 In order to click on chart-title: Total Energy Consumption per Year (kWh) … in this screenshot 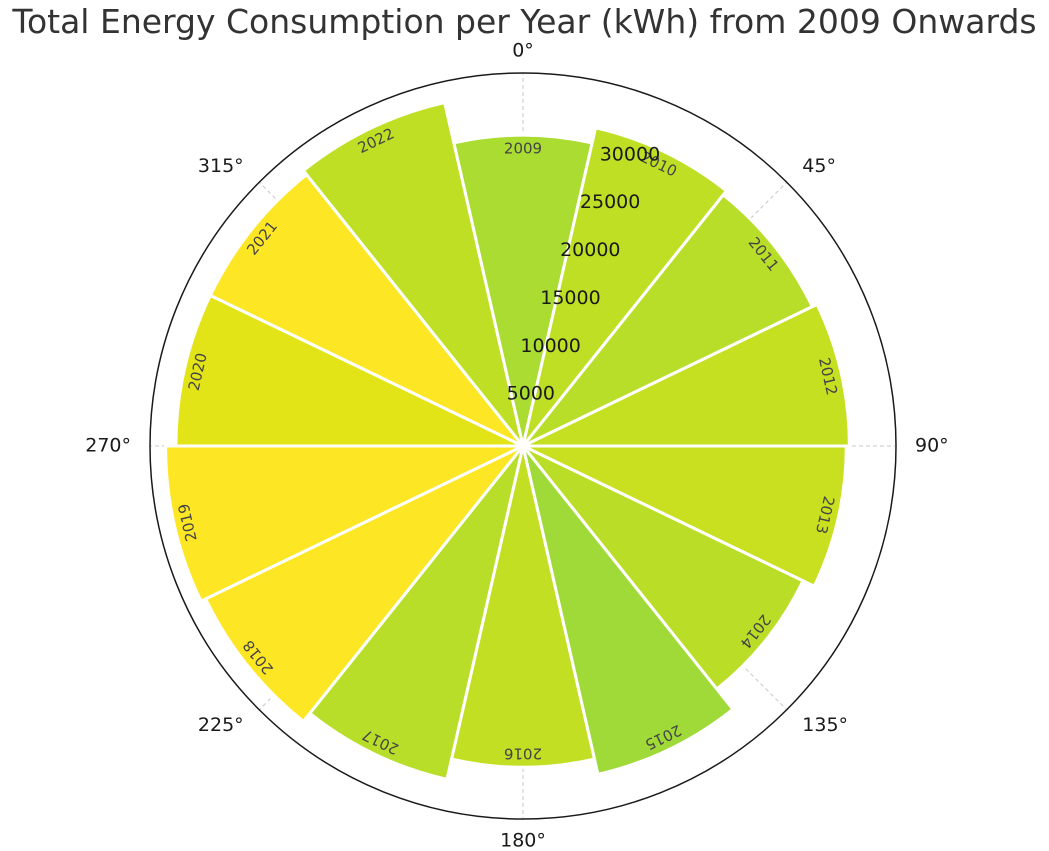, I will do `click(524, 21)`.